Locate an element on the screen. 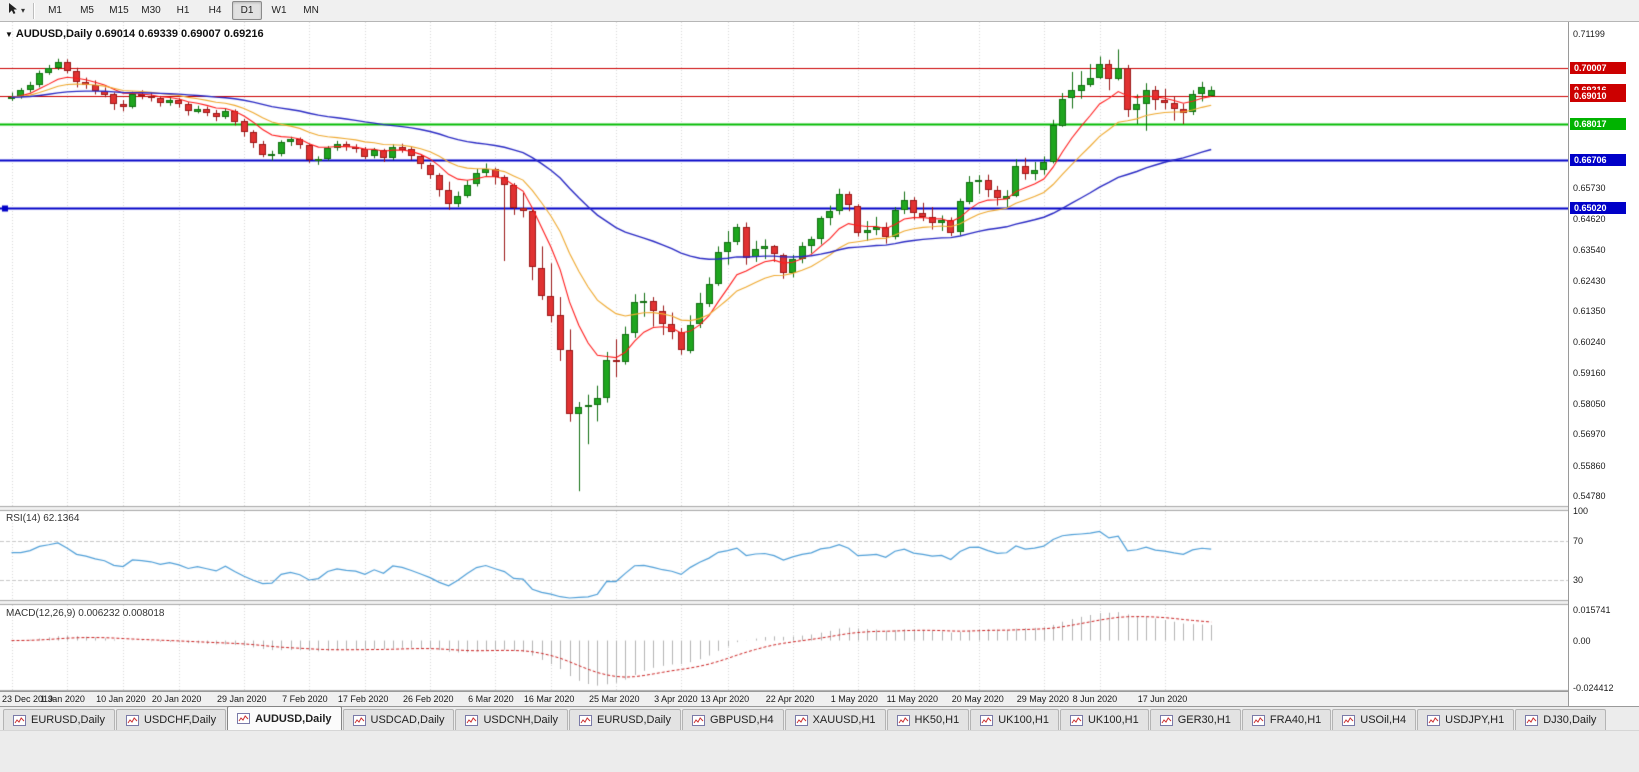 This screenshot has width=1639, height=772. tab-label: AUDUSD,Daily is located at coordinates (293, 718).